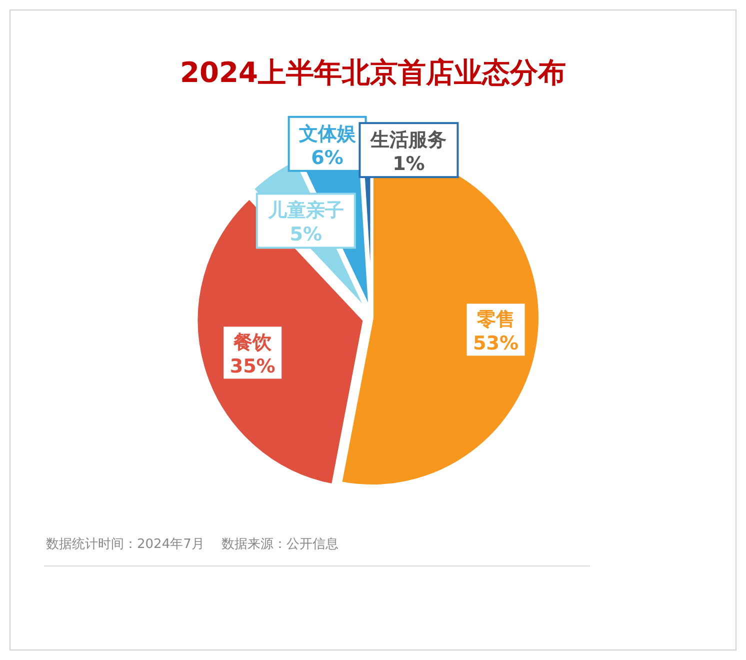  What do you see at coordinates (408, 164) in the screenshot?
I see `data-label: 1%` at bounding box center [408, 164].